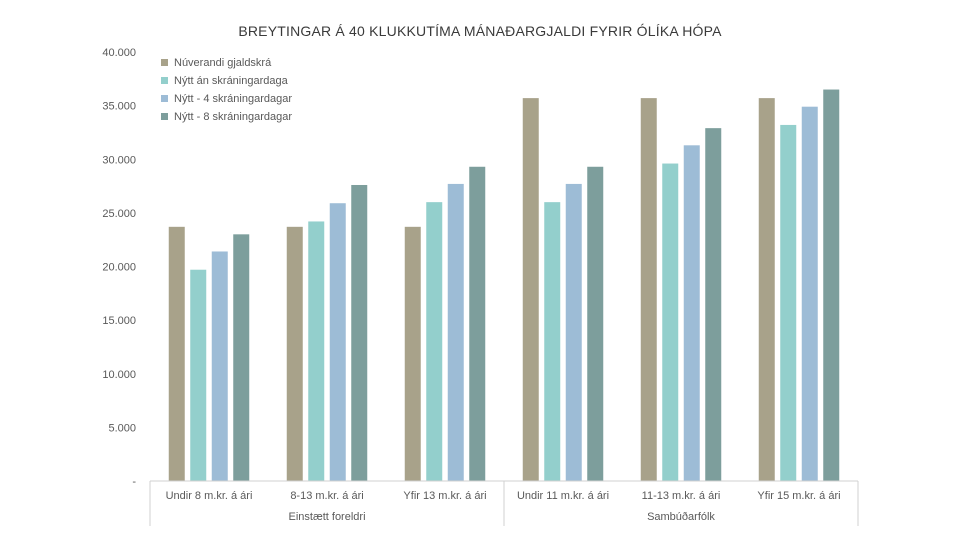 The width and height of the screenshot is (960, 540). Describe the element at coordinates (209, 496) in the screenshot. I see `x-tick-label: Undir 8 m.kr. á ári` at that location.